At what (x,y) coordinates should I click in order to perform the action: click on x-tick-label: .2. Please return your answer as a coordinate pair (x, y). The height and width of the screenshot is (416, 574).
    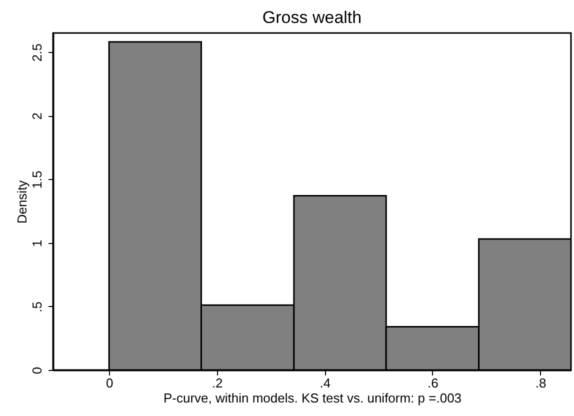
    Looking at the image, I should click on (217, 383).